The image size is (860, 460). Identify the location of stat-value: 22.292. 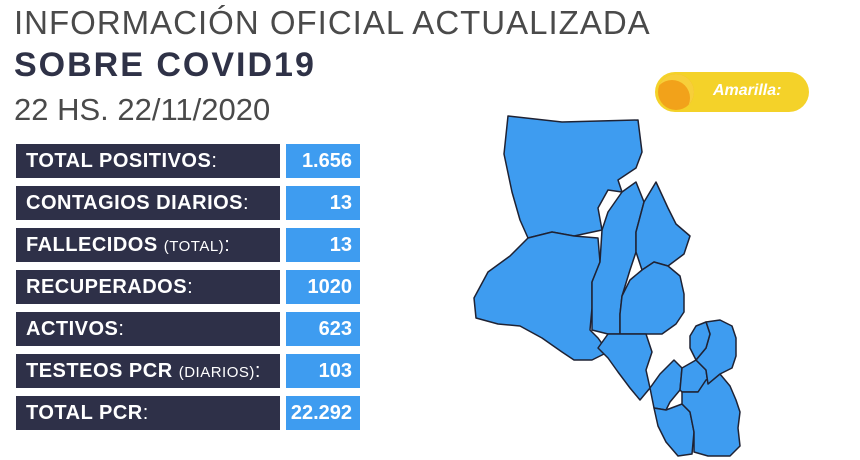
(323, 413).